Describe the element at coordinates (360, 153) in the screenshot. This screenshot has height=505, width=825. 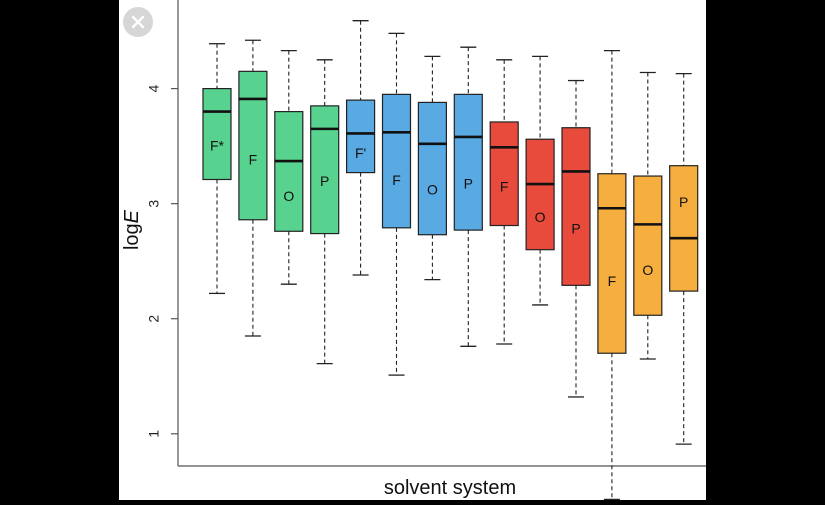
I see `box-label: F'` at that location.